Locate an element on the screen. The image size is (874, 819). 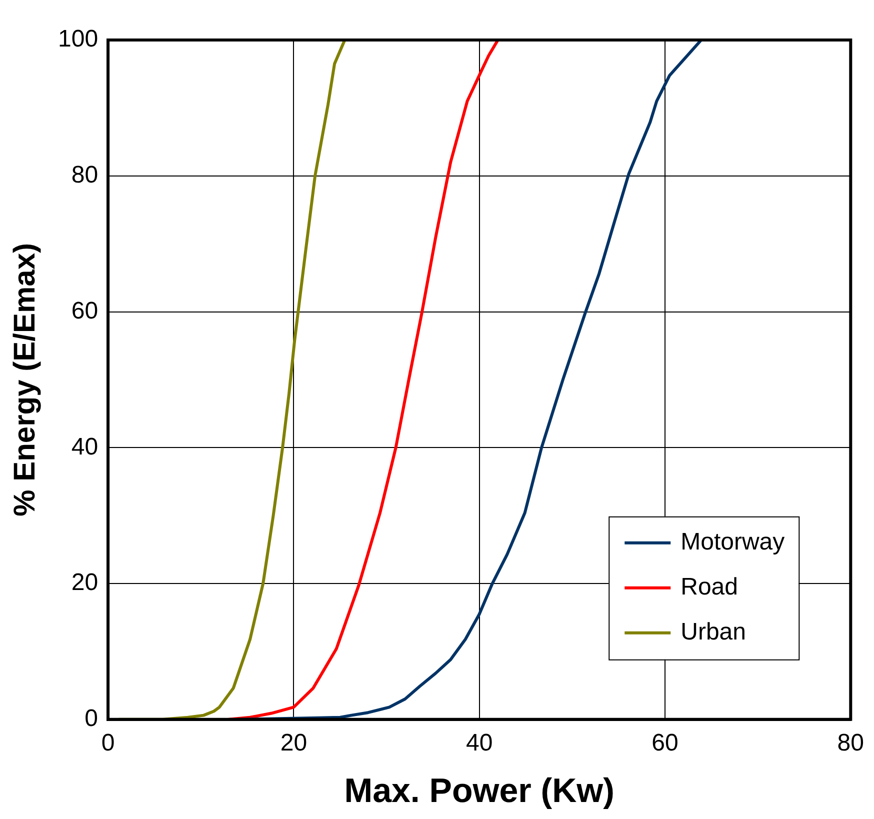
legend-label: Motorway is located at coordinates (732, 542).